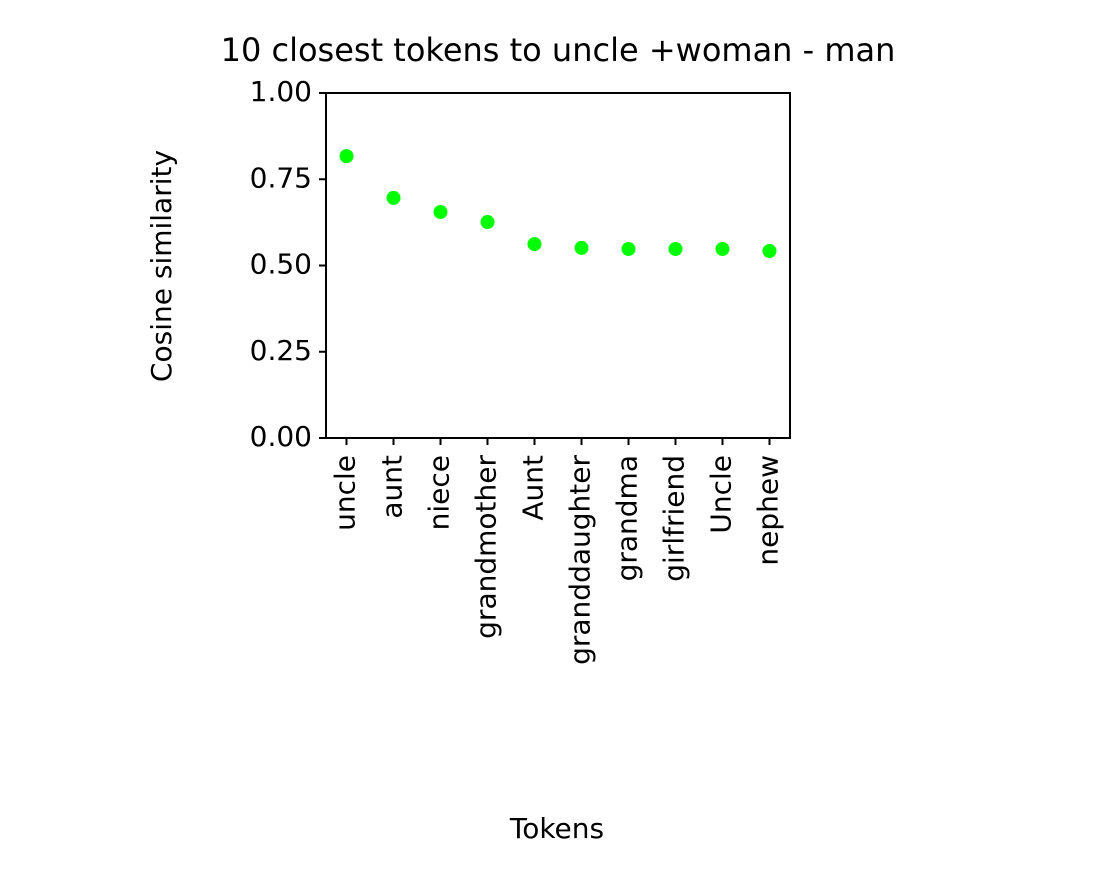 The image size is (1114, 882). Describe the element at coordinates (281, 436) in the screenshot. I see `y-tick-label: 0.00` at that location.